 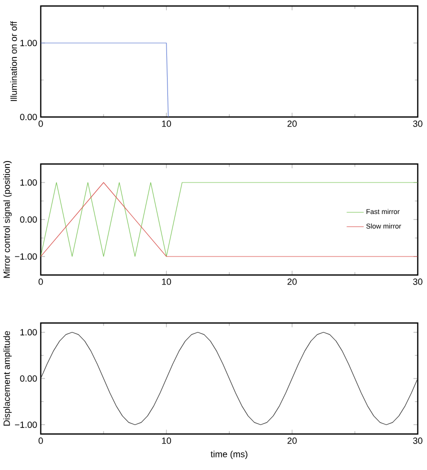 What do you see at coordinates (7, 219) in the screenshot?
I see `y-axis-title: Mirror control signal (position)` at bounding box center [7, 219].